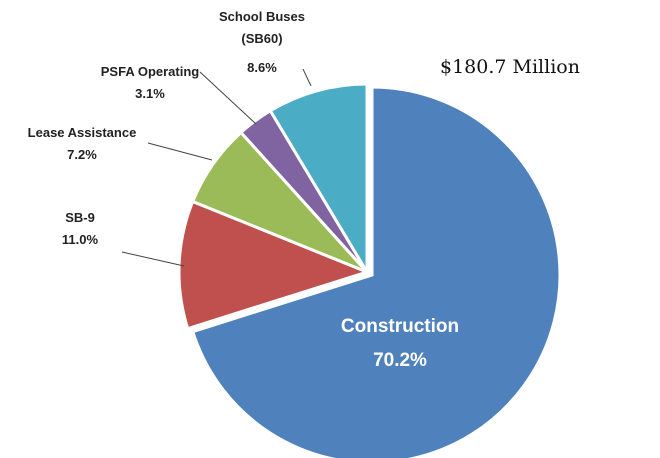 The image size is (660, 458). What do you see at coordinates (510, 67) in the screenshot?
I see `subtitle: $180.7 Million` at bounding box center [510, 67].